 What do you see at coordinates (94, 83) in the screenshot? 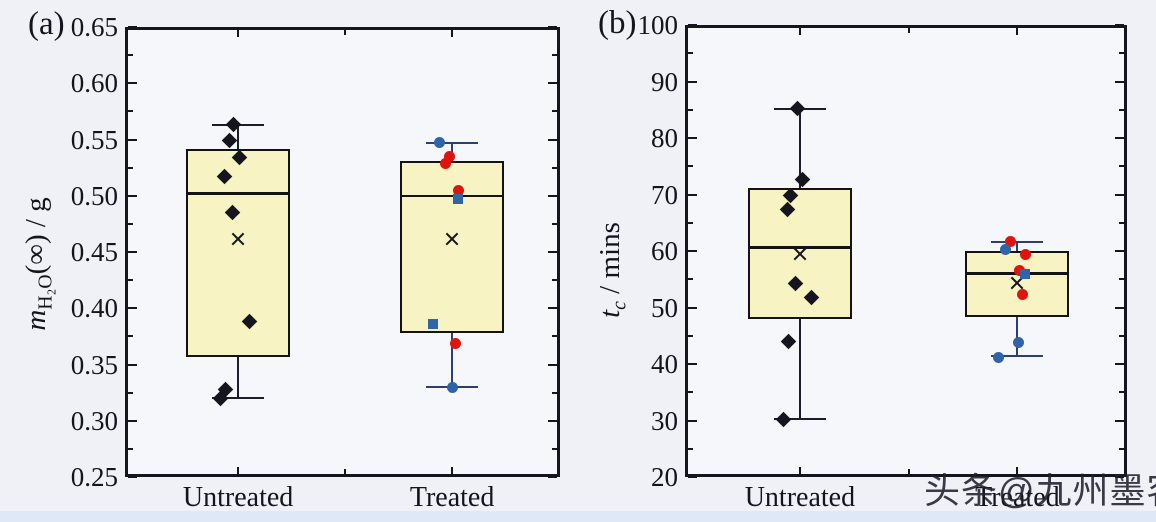
I see `y-tick-label: 0.60` at bounding box center [94, 83].